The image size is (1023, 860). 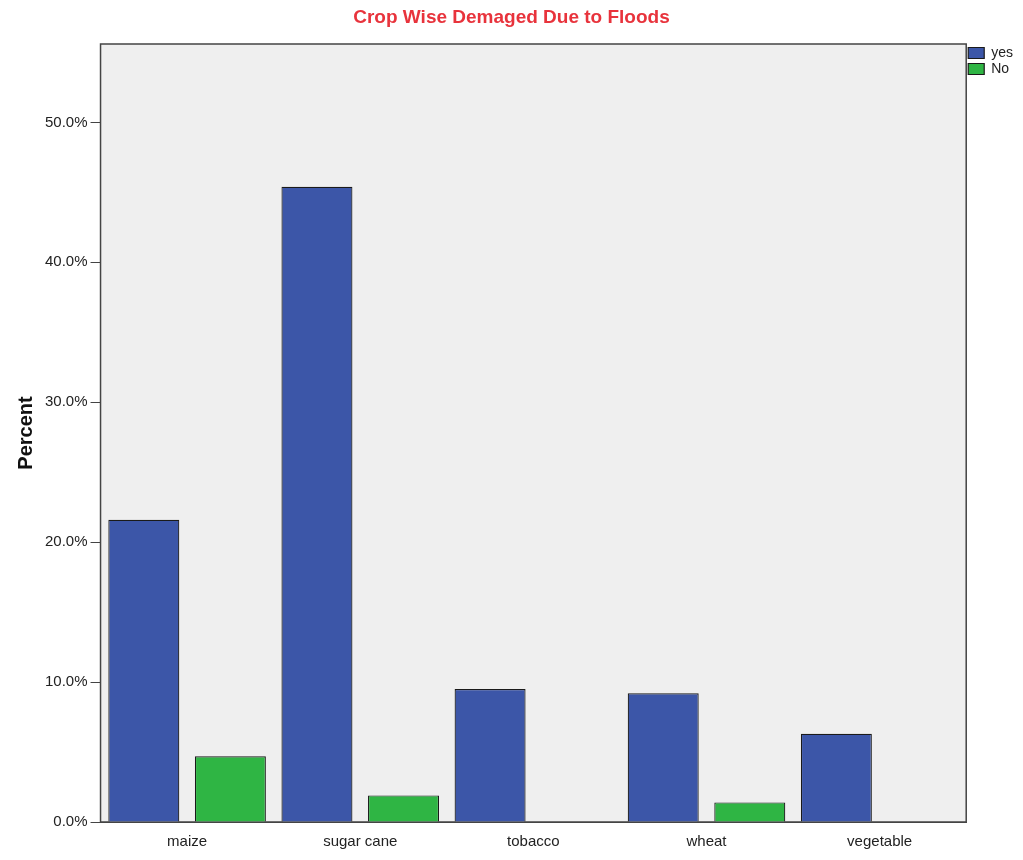 What do you see at coordinates (1002, 51) in the screenshot?
I see `legend-label: yes` at bounding box center [1002, 51].